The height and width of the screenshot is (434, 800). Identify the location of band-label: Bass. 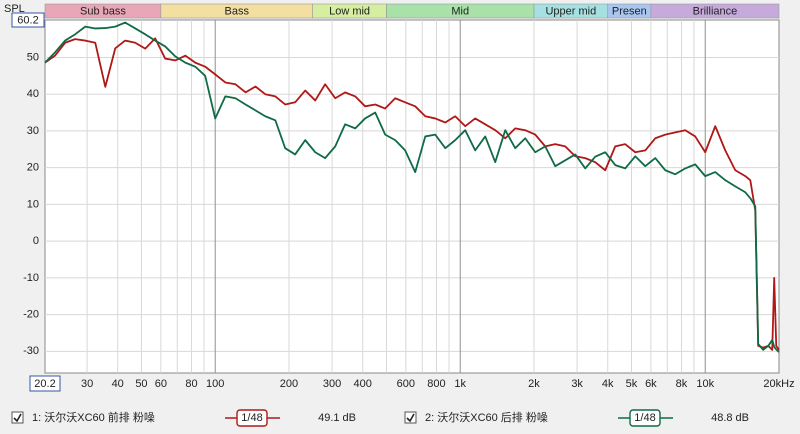
(237, 11).